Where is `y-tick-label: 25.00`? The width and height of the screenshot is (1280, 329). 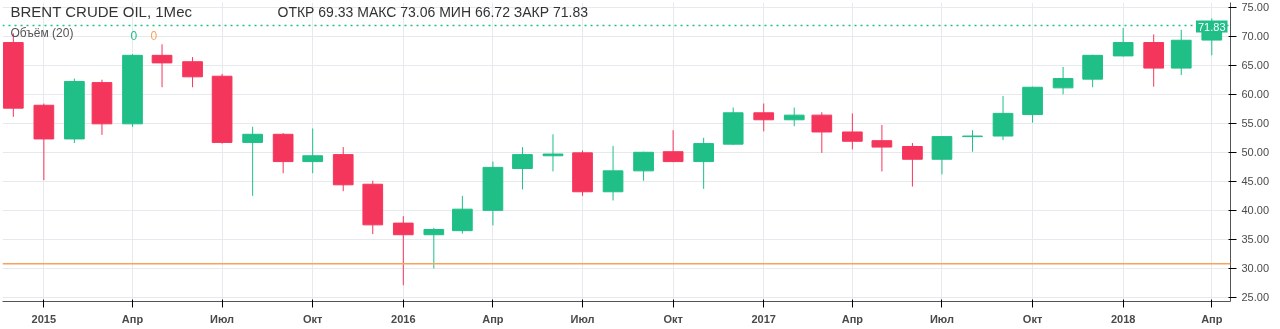 y-tick-label: 25.00 is located at coordinates (1255, 297).